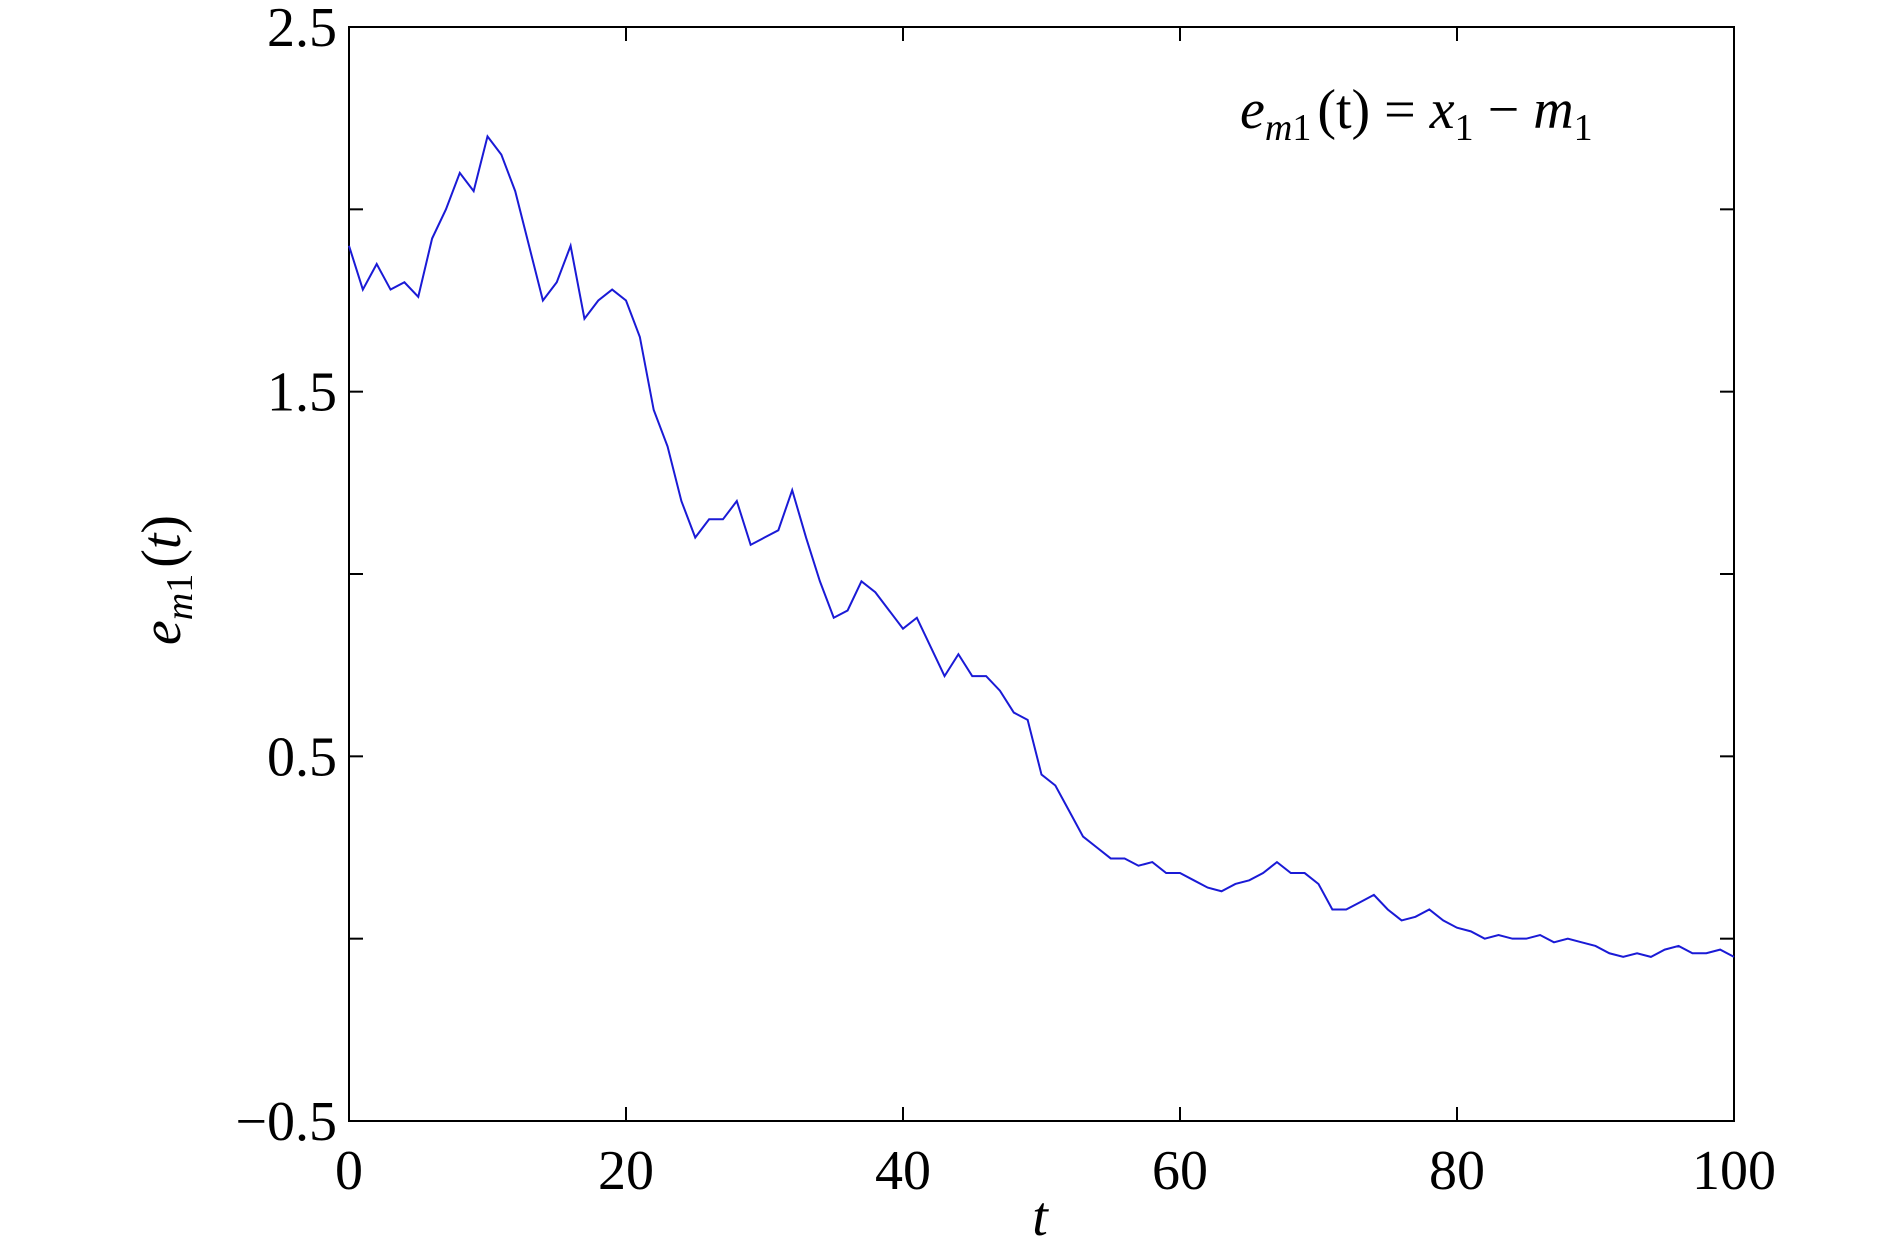 The width and height of the screenshot is (1890, 1245). What do you see at coordinates (1180, 1171) in the screenshot?
I see `x-tick-label: 60` at bounding box center [1180, 1171].